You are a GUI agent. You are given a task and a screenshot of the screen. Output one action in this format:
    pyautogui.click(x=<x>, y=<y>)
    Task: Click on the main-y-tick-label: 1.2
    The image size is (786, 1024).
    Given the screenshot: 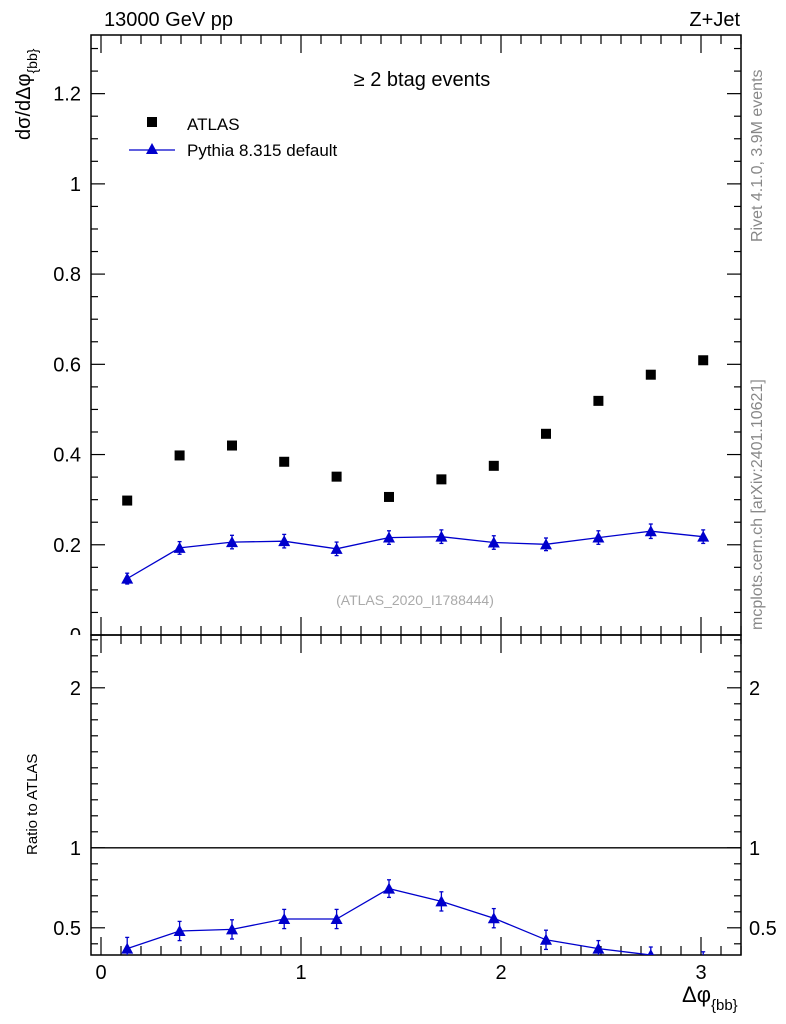 What is the action you would take?
    pyautogui.click(x=67, y=95)
    